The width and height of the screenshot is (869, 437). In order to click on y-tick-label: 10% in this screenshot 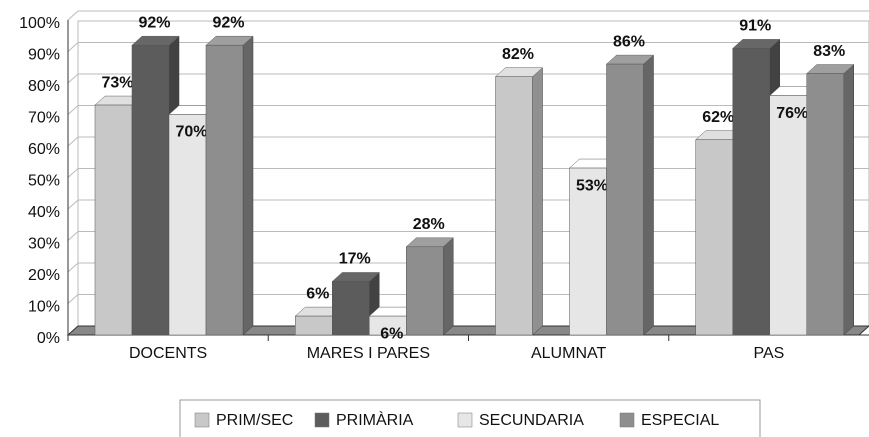, I will do `click(44, 307)`.